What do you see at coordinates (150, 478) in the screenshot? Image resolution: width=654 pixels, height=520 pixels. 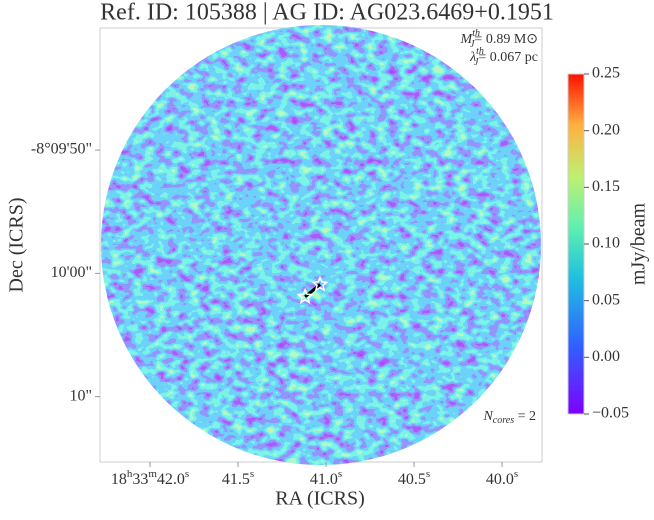 I see `x-tick-label: 18h33m42.0s` at bounding box center [150, 478].